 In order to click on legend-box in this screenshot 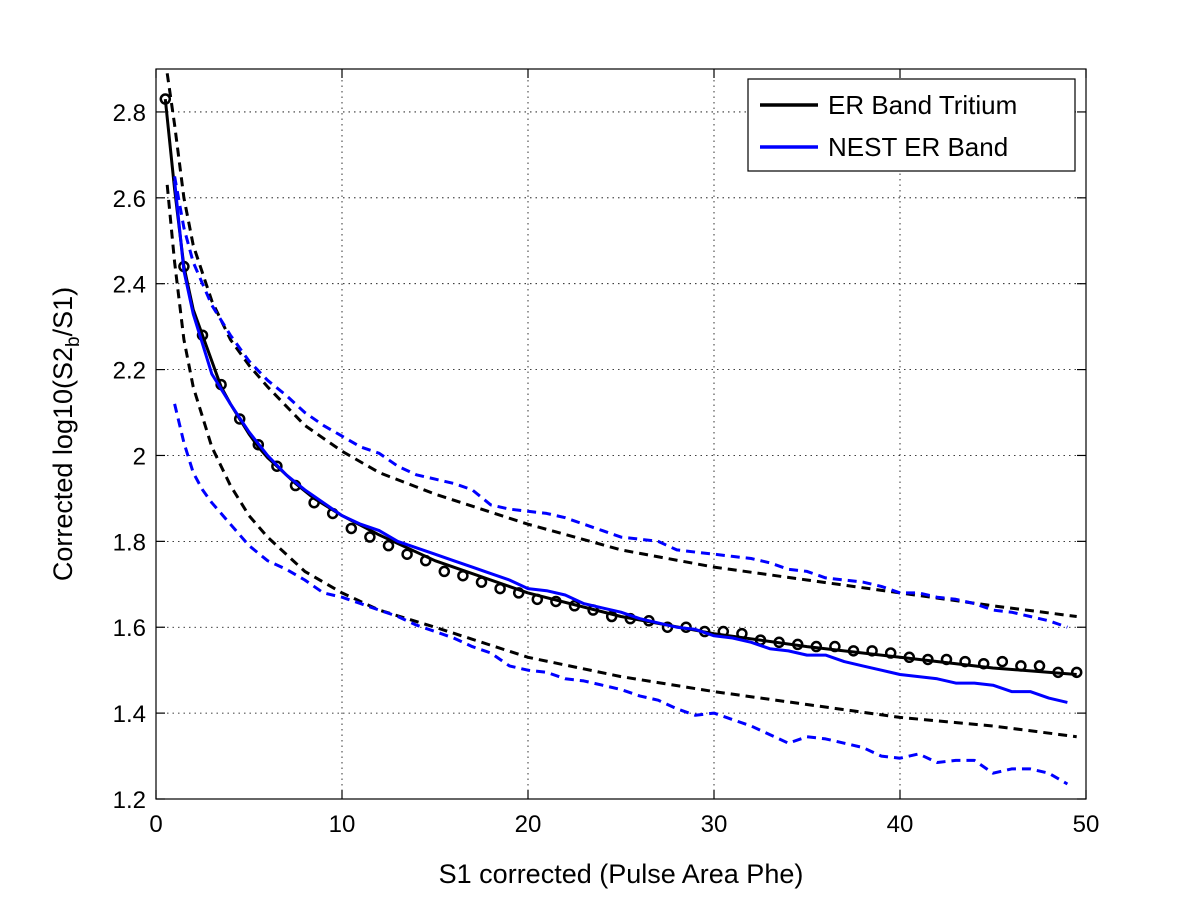, I will do `click(911, 125)`.